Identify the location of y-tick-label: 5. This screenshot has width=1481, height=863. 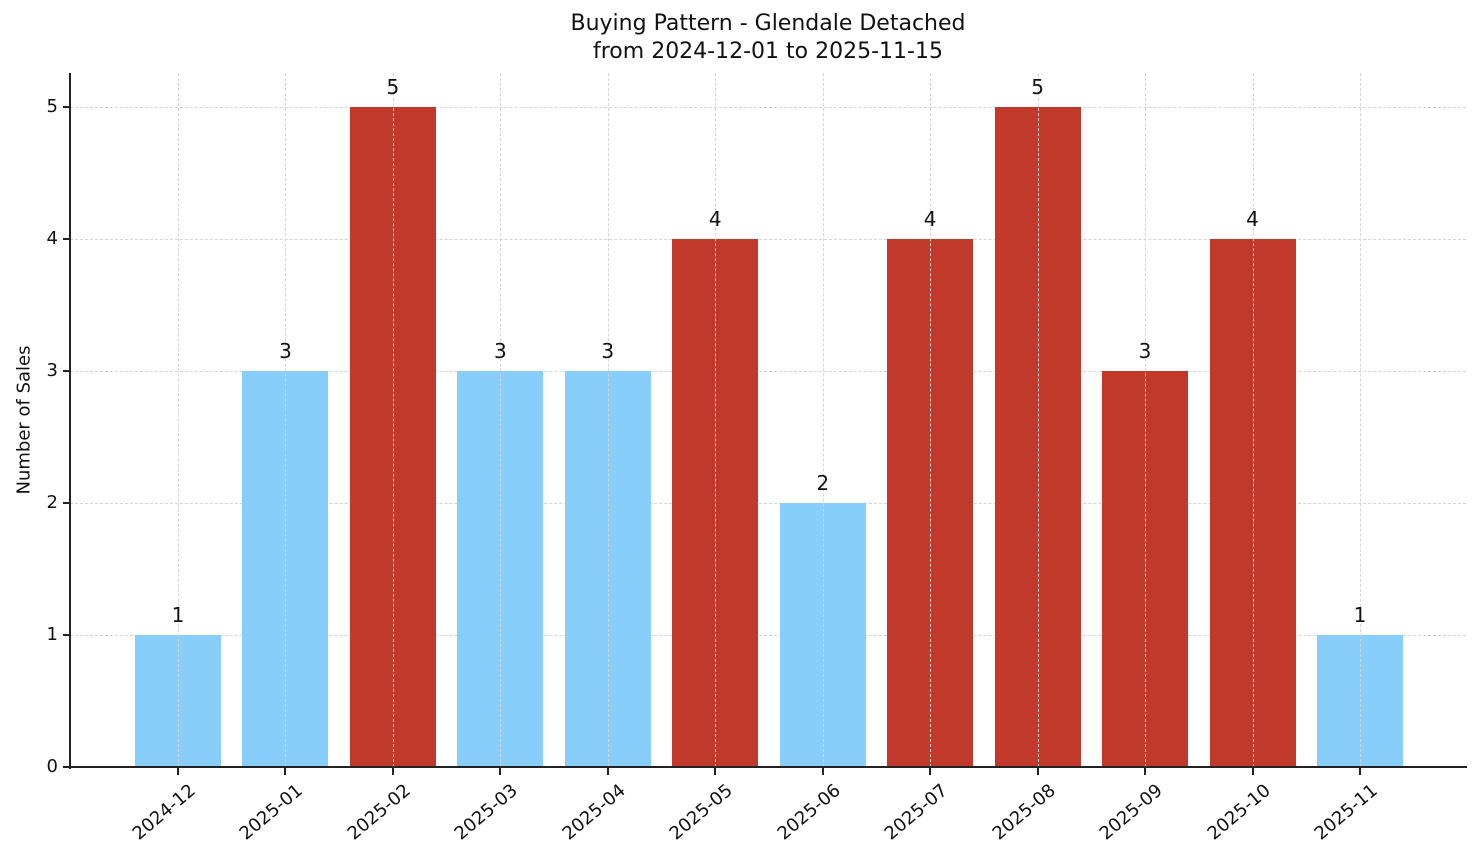
(52, 106).